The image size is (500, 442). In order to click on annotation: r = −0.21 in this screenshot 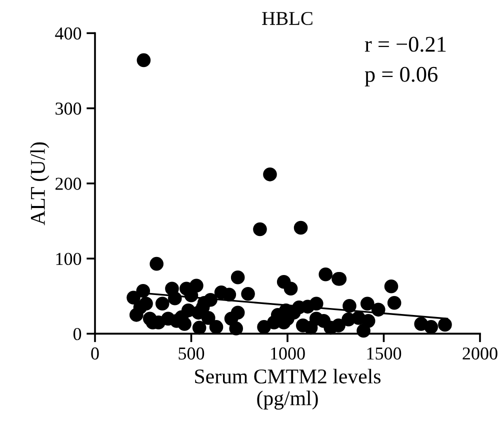, I will do `click(405, 44)`.